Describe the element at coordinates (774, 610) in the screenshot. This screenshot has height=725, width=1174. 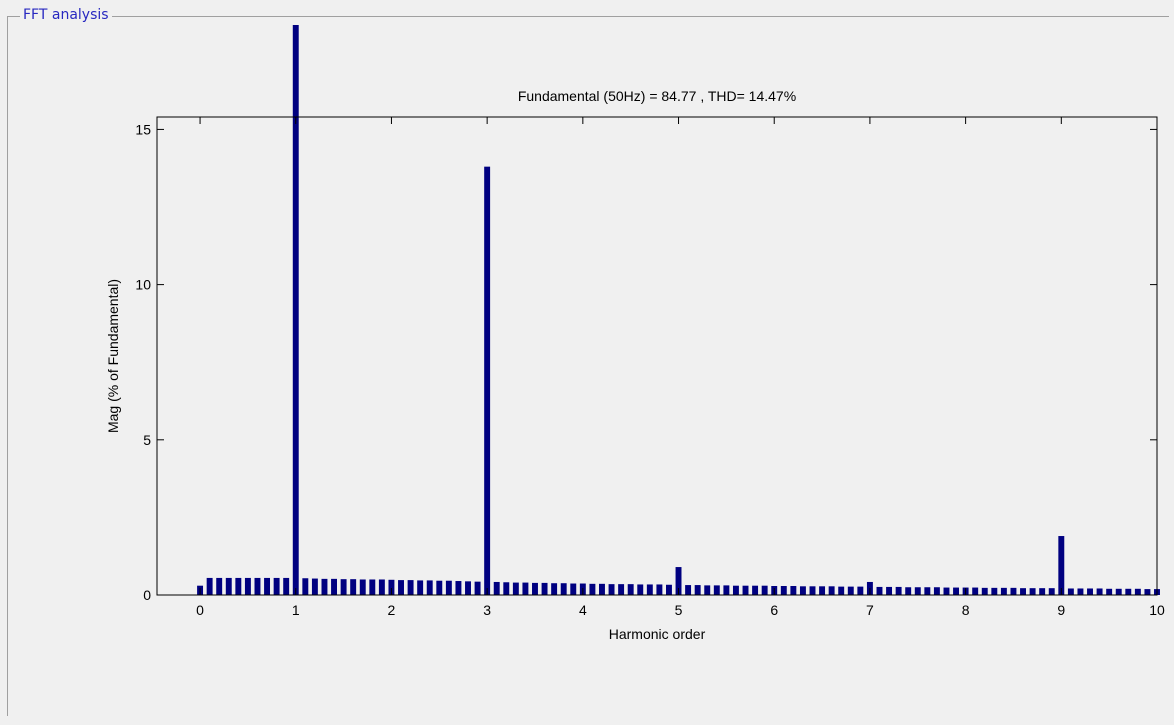
I see `x-tick-label: 6` at that location.